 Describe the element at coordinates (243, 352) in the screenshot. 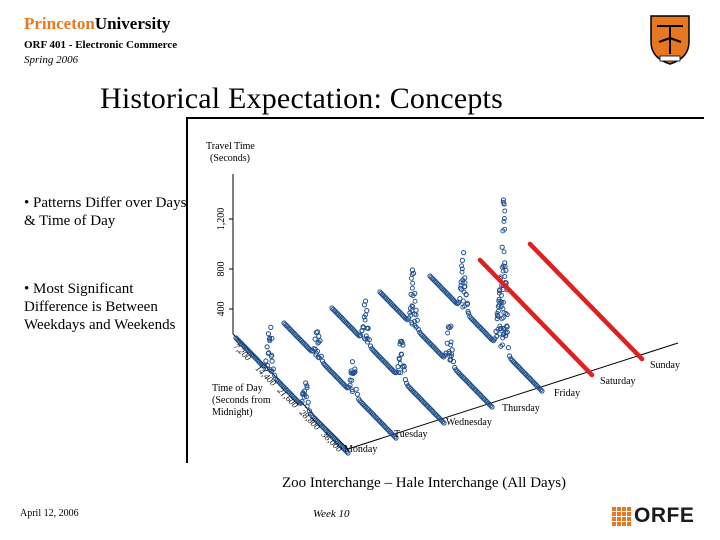

I see `x-tick-label: 7,200` at that location.